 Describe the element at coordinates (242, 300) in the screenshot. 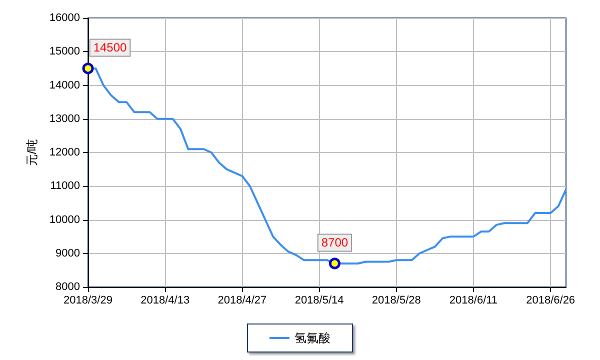

I see `x-tick-label: 2018/4/27` at that location.